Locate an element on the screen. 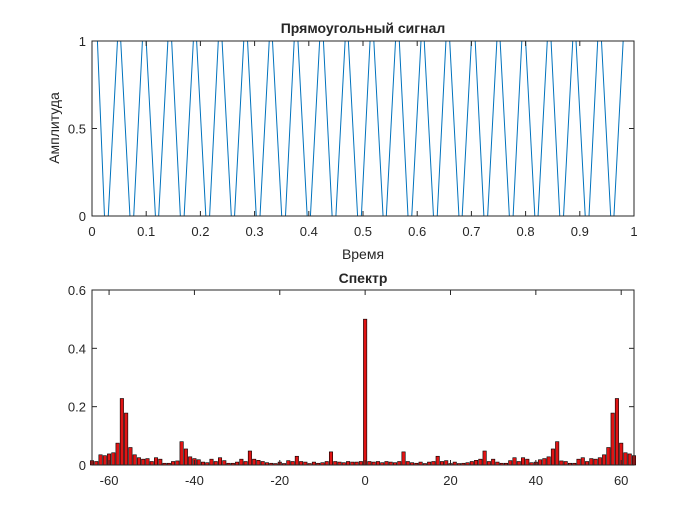 This screenshot has height=530, width=700. spectrum-xtick-label: 60 is located at coordinates (621, 480).